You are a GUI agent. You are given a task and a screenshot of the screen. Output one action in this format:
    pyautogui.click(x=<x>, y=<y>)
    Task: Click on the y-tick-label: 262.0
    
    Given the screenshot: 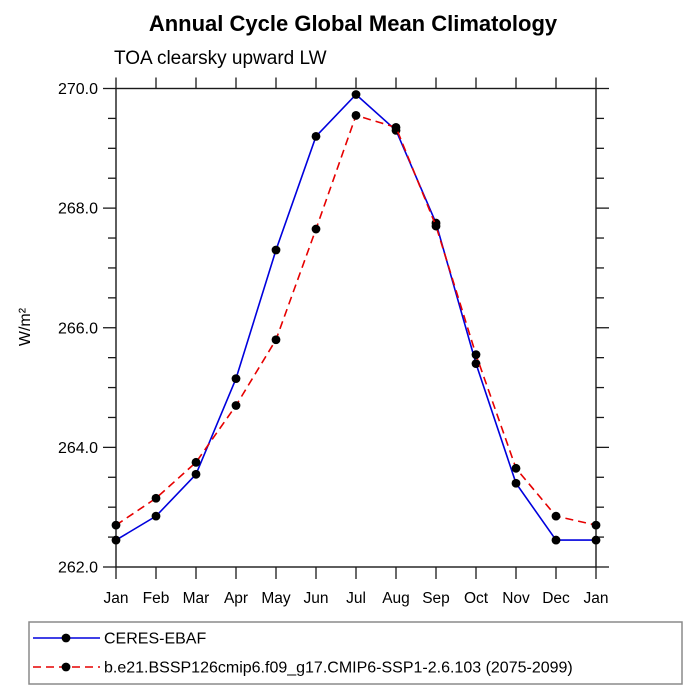 What is the action you would take?
    pyautogui.click(x=78, y=568)
    